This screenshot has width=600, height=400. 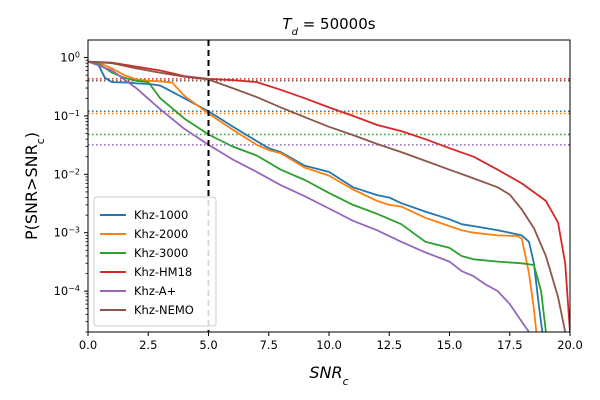 I want to click on x-tick-label: 17.5, so click(x=510, y=345).